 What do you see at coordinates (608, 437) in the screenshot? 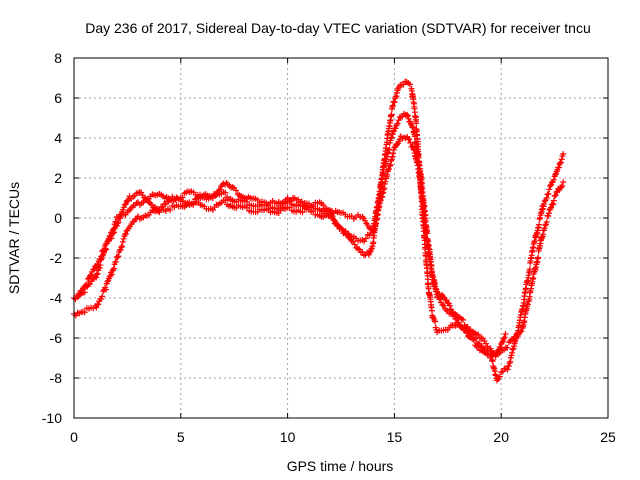
I see `x-tick-label: 25` at bounding box center [608, 437].